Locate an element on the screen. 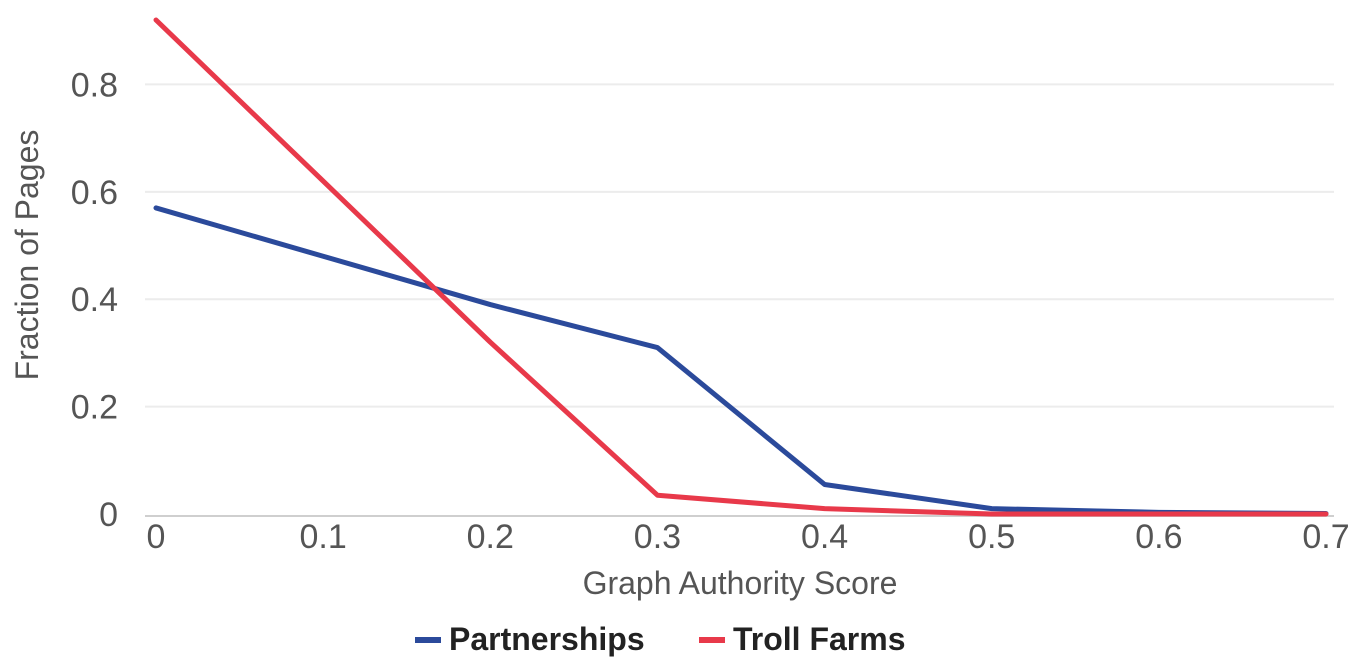  x-tick-label-0.3: 0.3 is located at coordinates (657, 537).